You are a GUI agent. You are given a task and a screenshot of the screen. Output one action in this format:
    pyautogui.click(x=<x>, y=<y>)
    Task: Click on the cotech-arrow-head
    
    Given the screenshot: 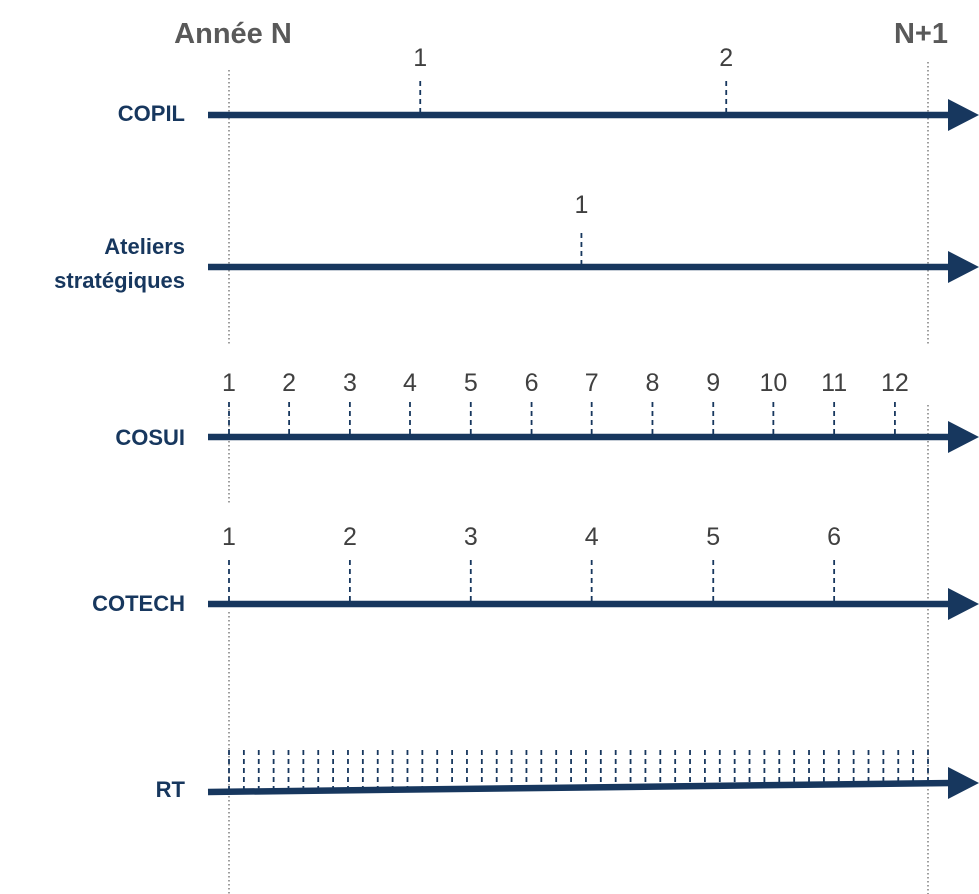 What is the action you would take?
    pyautogui.click(x=963, y=604)
    